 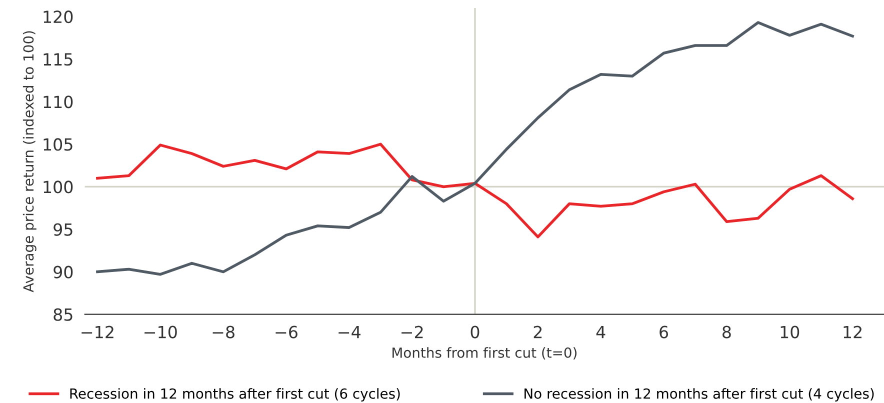 I want to click on y-tick-label: 95, so click(x=63, y=229).